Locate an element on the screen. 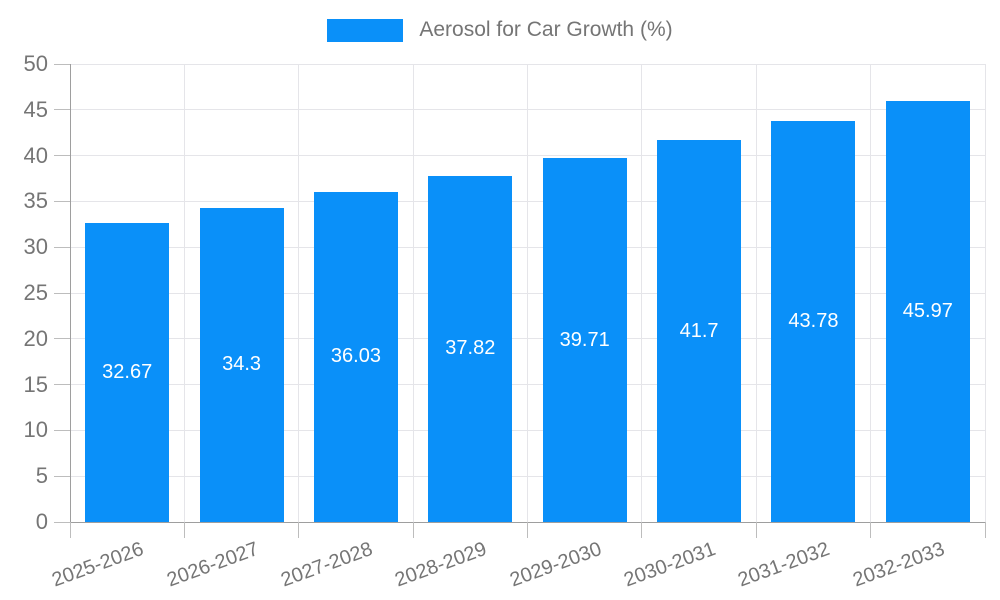  bar: 41.7 is located at coordinates (699, 331).